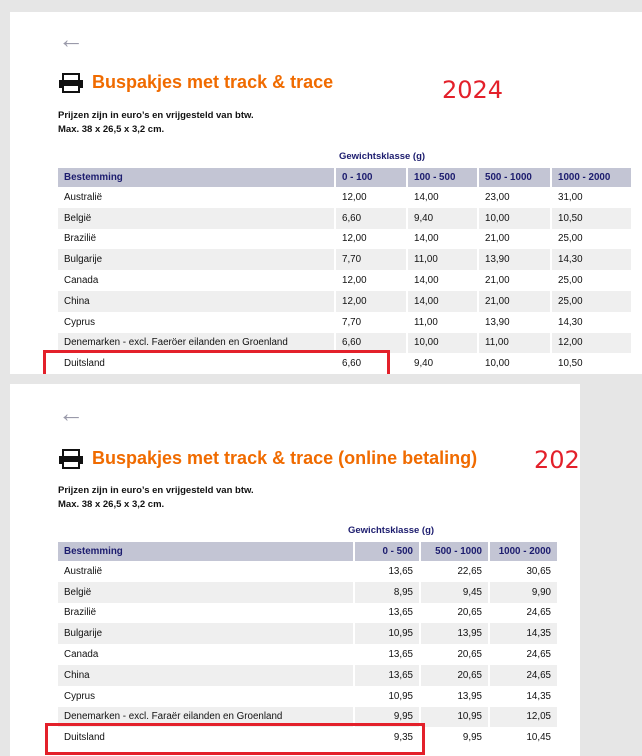  What do you see at coordinates (524, 592) in the screenshot?
I see `price-cell: 9,90` at bounding box center [524, 592].